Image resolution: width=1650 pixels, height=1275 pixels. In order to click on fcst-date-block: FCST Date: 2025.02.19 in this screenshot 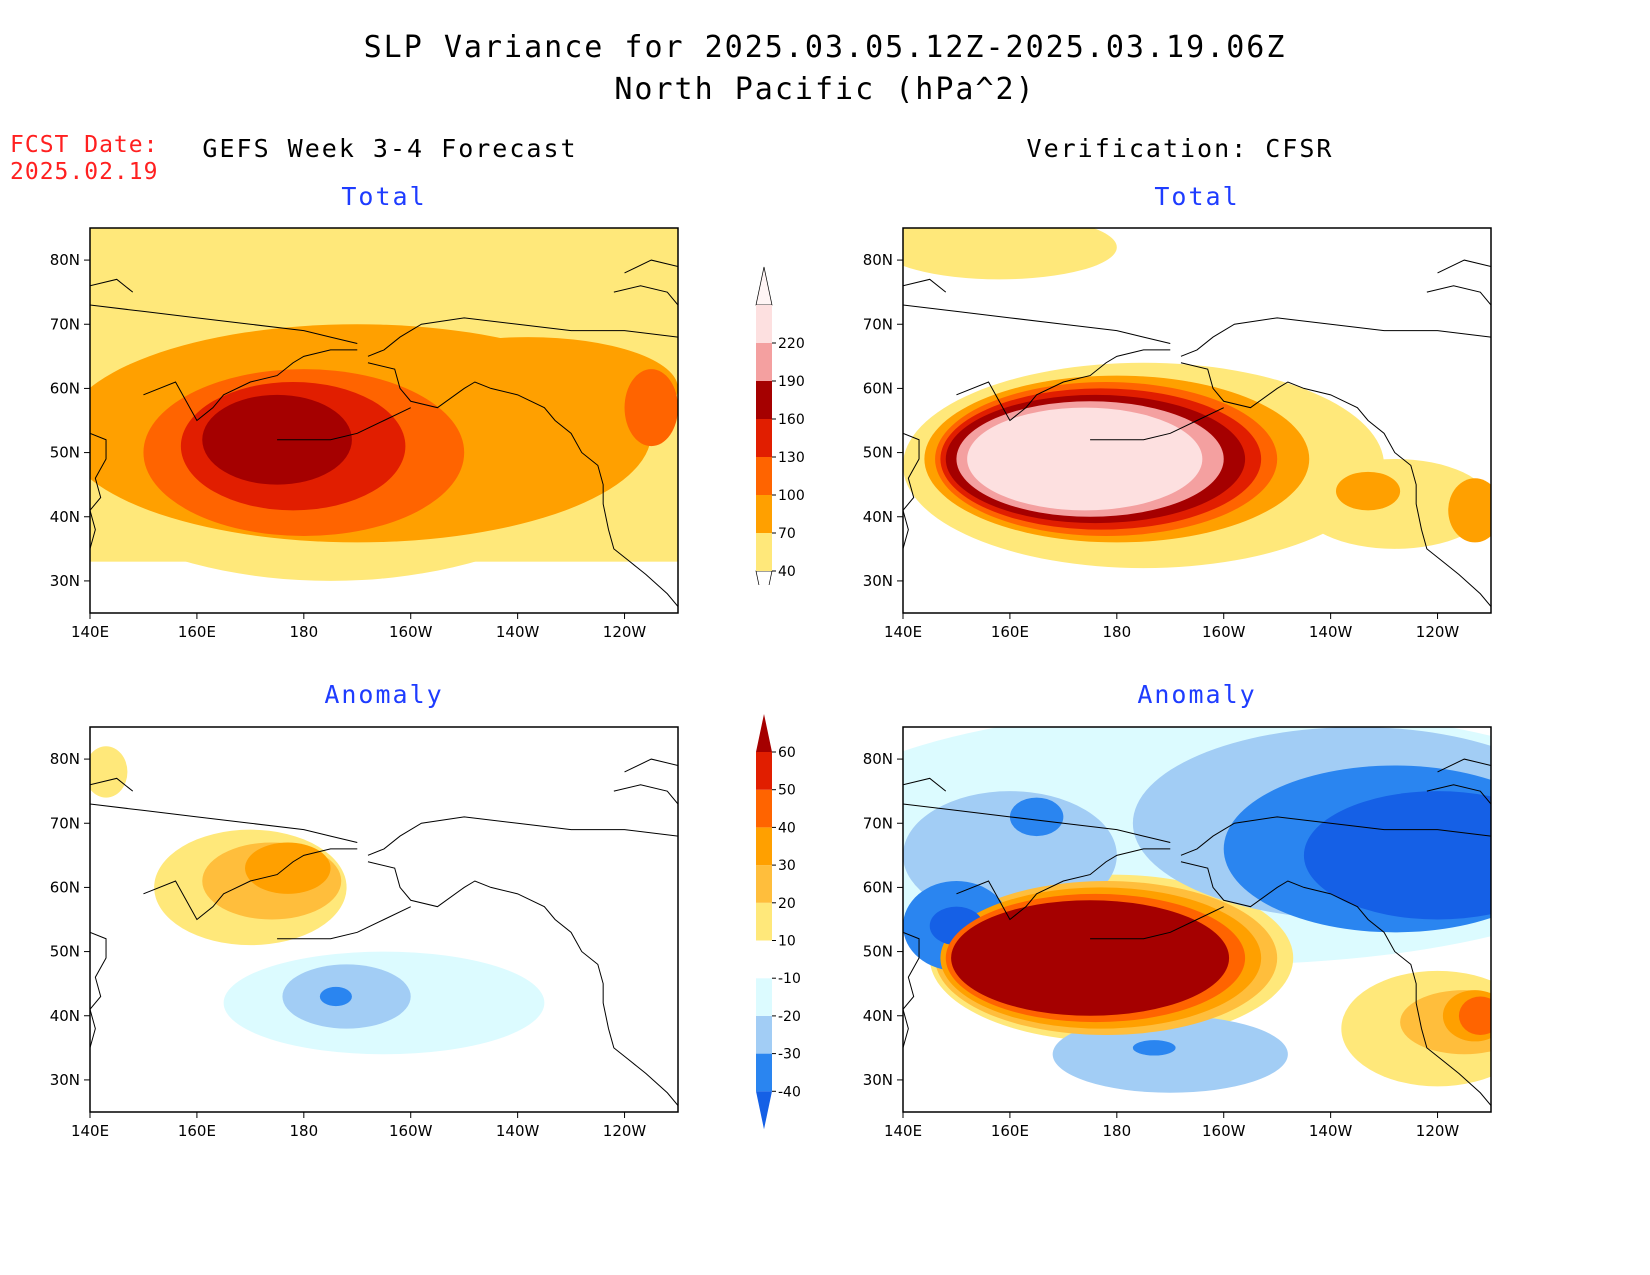, I will do `click(84, 159)`.